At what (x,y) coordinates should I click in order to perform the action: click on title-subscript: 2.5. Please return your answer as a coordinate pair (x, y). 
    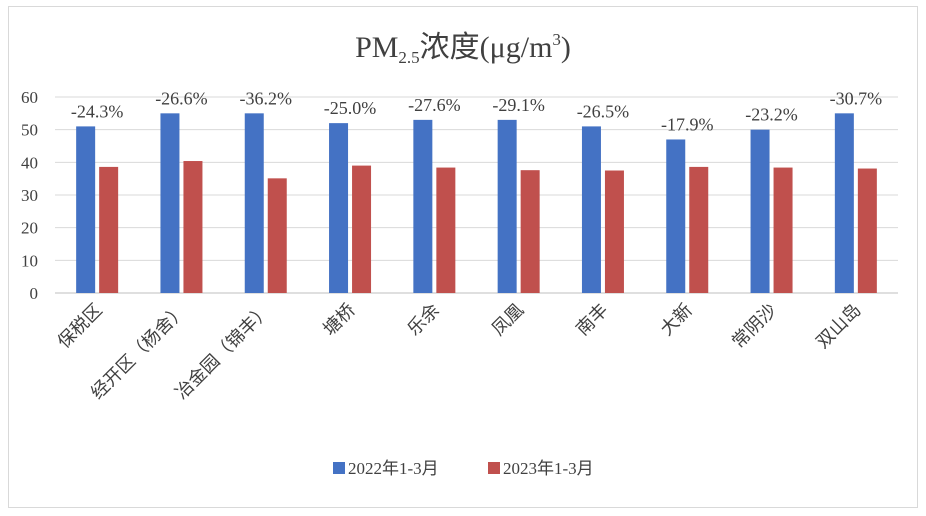
    Looking at the image, I should click on (409, 57).